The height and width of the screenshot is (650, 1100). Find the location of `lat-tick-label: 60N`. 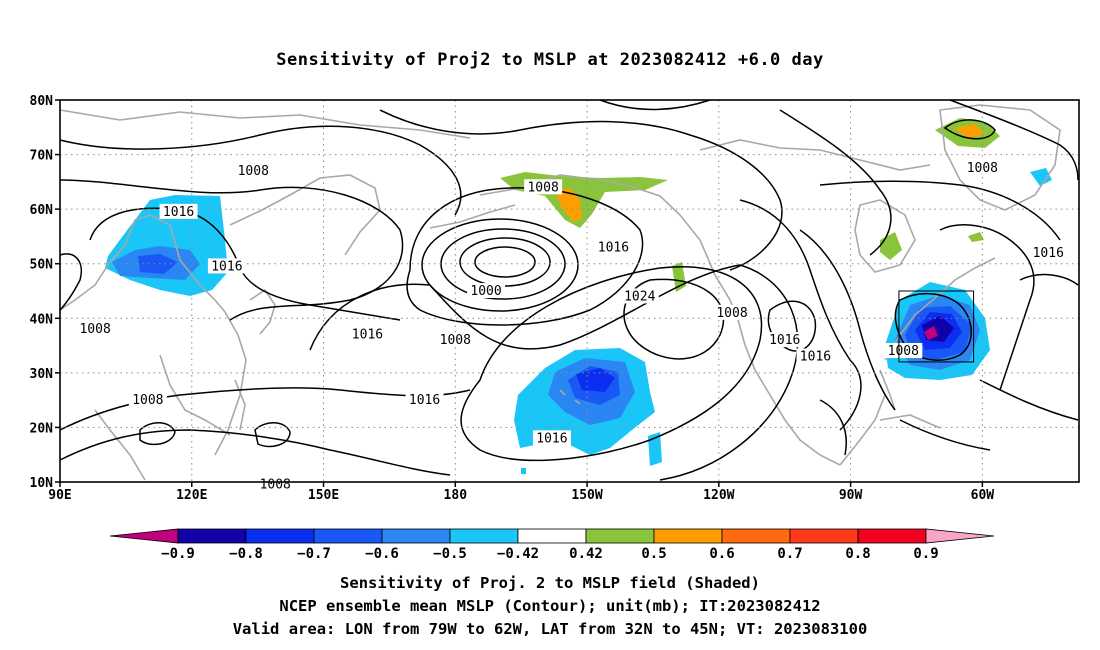

lat-tick-label: 60N is located at coordinates (42, 210).